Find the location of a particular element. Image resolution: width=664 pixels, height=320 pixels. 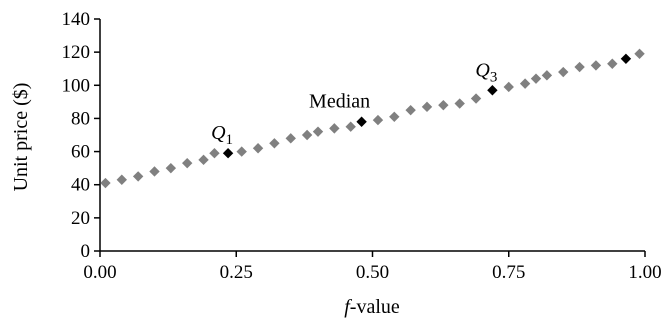

x-axis-label-italic: f is located at coordinates (348, 307).